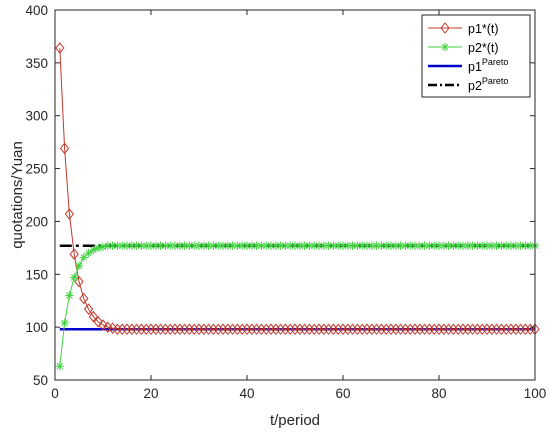 This screenshot has width=550, height=433. What do you see at coordinates (438, 393) in the screenshot?
I see `x-tick-label: 80` at bounding box center [438, 393].